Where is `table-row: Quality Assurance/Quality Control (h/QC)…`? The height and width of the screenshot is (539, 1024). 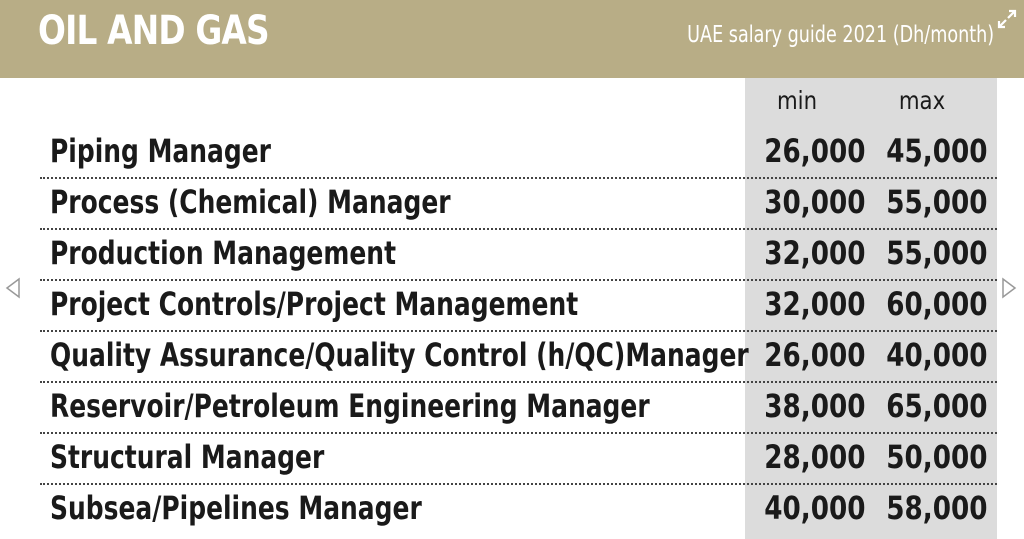 table-row: Quality Assurance/Quality Control (h/QC)… is located at coordinates (518, 357).